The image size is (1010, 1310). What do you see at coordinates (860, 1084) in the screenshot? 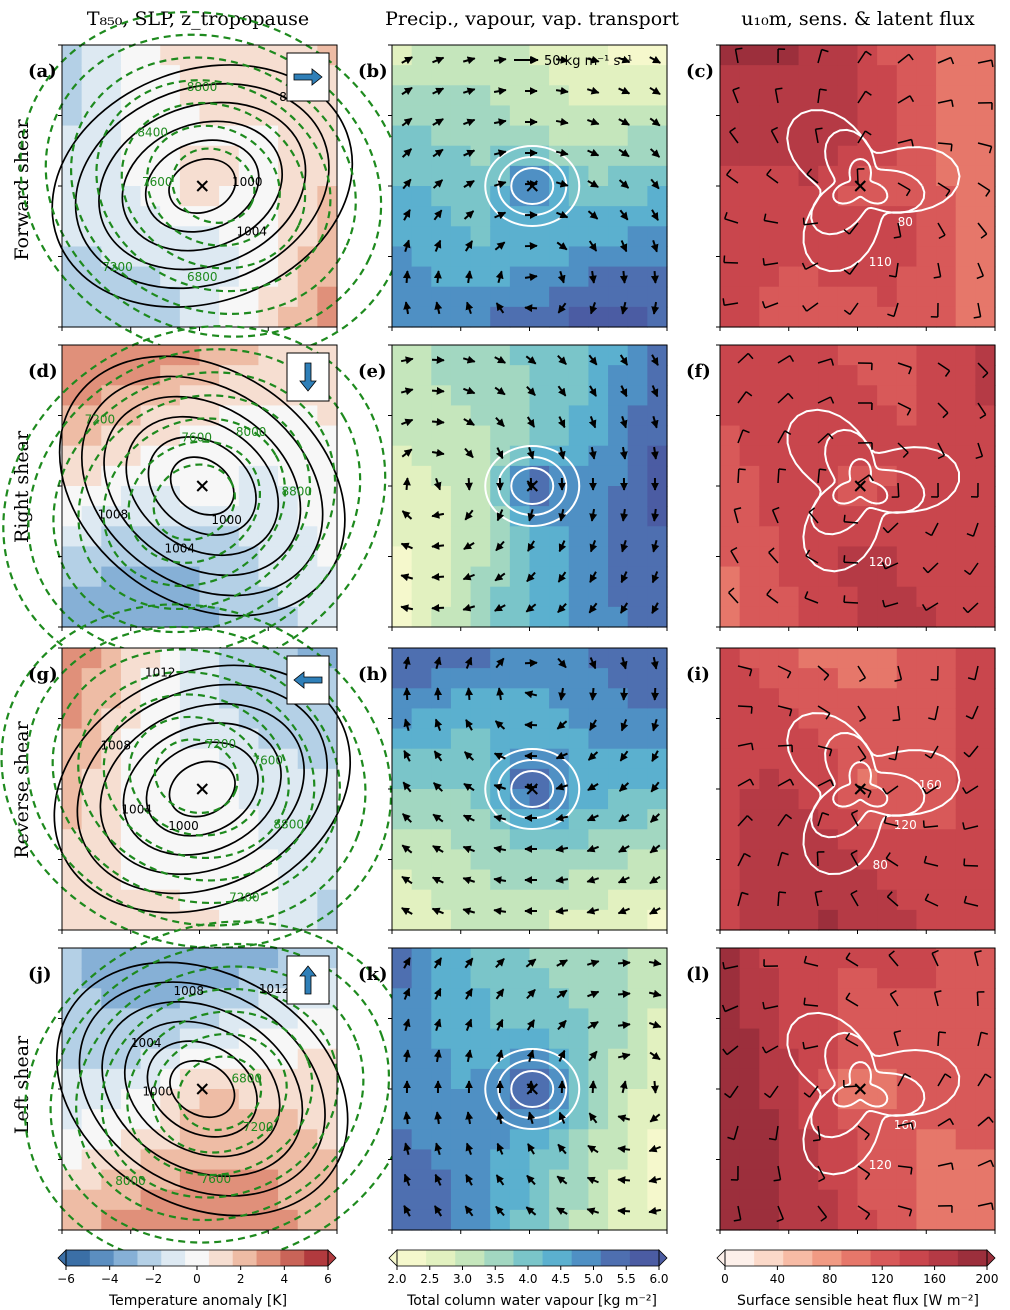
I see `flux-contour` at bounding box center [860, 1084].